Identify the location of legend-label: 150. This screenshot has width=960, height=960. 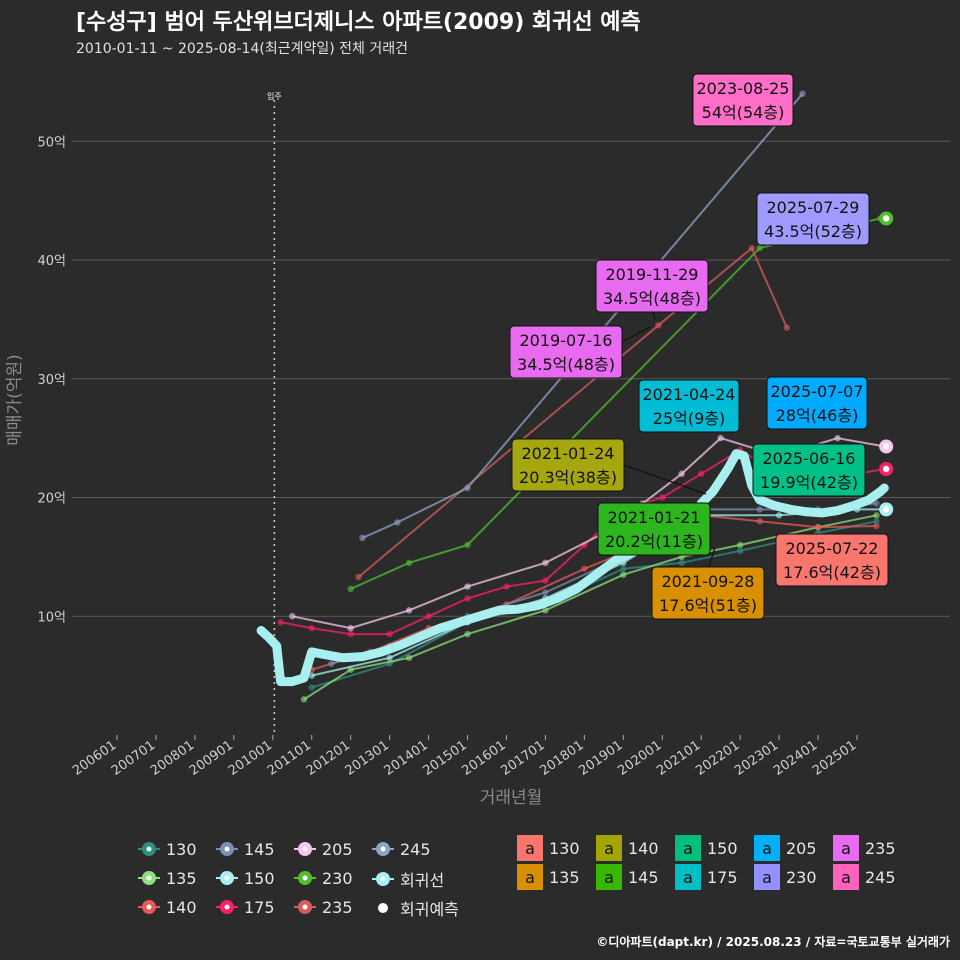
(259, 878).